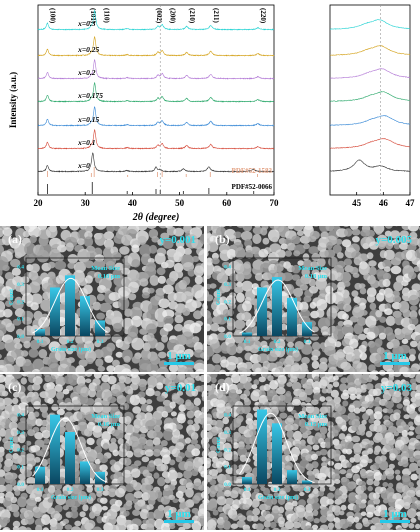 This screenshot has width=420, height=532. What do you see at coordinates (192, 16) in the screenshot?
I see `hkl-label: (210)` at bounding box center [192, 16].